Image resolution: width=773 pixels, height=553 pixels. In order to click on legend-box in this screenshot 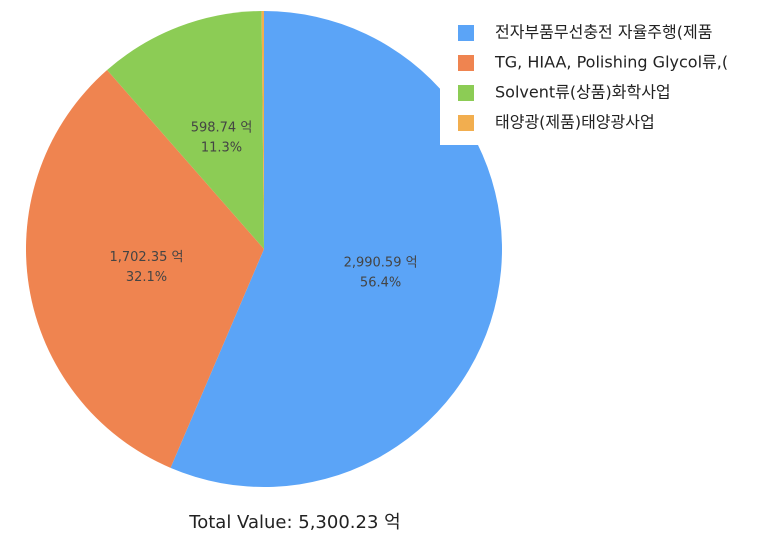, I will do `click(606, 80)`.